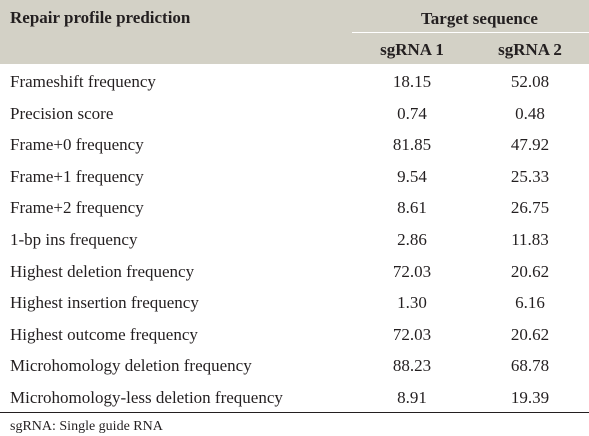  Describe the element at coordinates (412, 303) in the screenshot. I see `row-value-sgrna-1: 1.30` at that location.